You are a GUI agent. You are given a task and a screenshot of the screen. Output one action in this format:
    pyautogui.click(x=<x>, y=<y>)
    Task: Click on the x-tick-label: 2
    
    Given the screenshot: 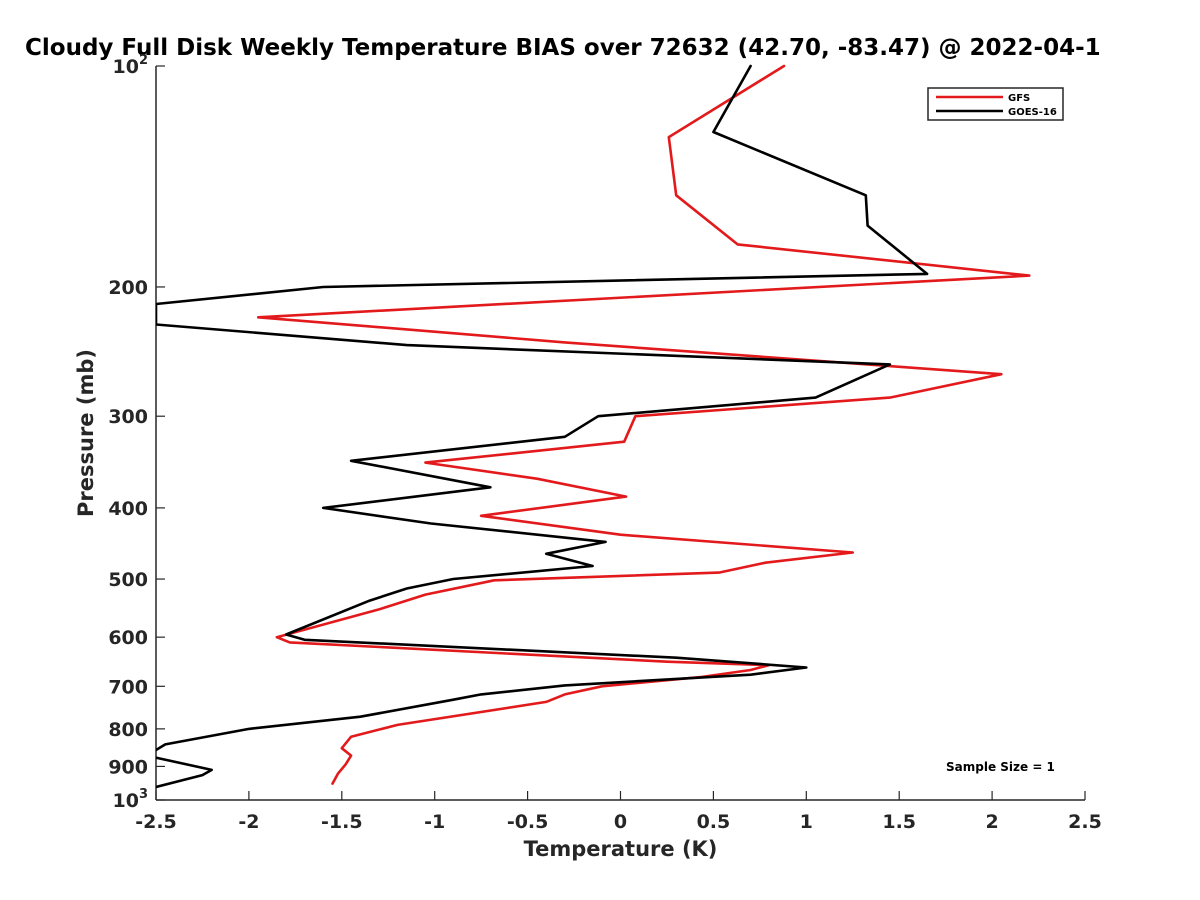 What is the action you would take?
    pyautogui.click(x=991, y=822)
    